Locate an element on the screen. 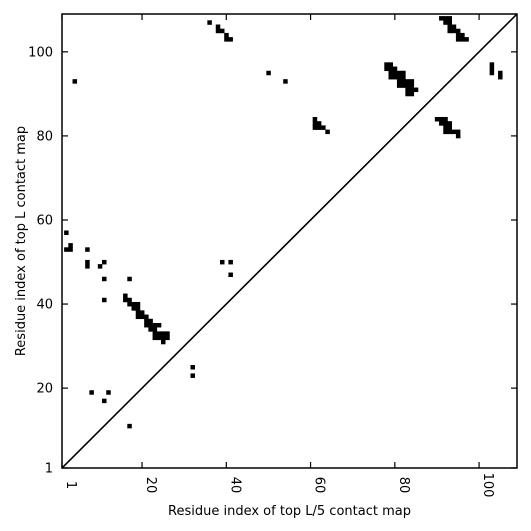 This screenshot has width=531, height=531. y-tick-label: 80 is located at coordinates (44, 136).